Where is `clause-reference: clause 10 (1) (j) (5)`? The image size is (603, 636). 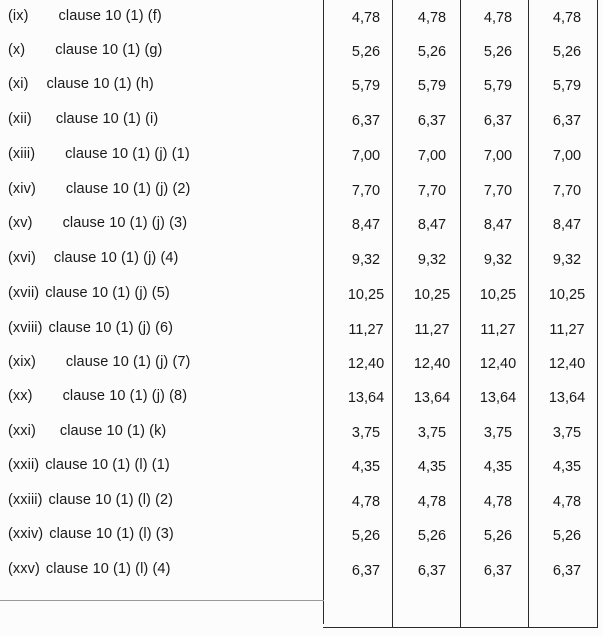 clause-reference: clause 10 (1) (j) (5) is located at coordinates (107, 293).